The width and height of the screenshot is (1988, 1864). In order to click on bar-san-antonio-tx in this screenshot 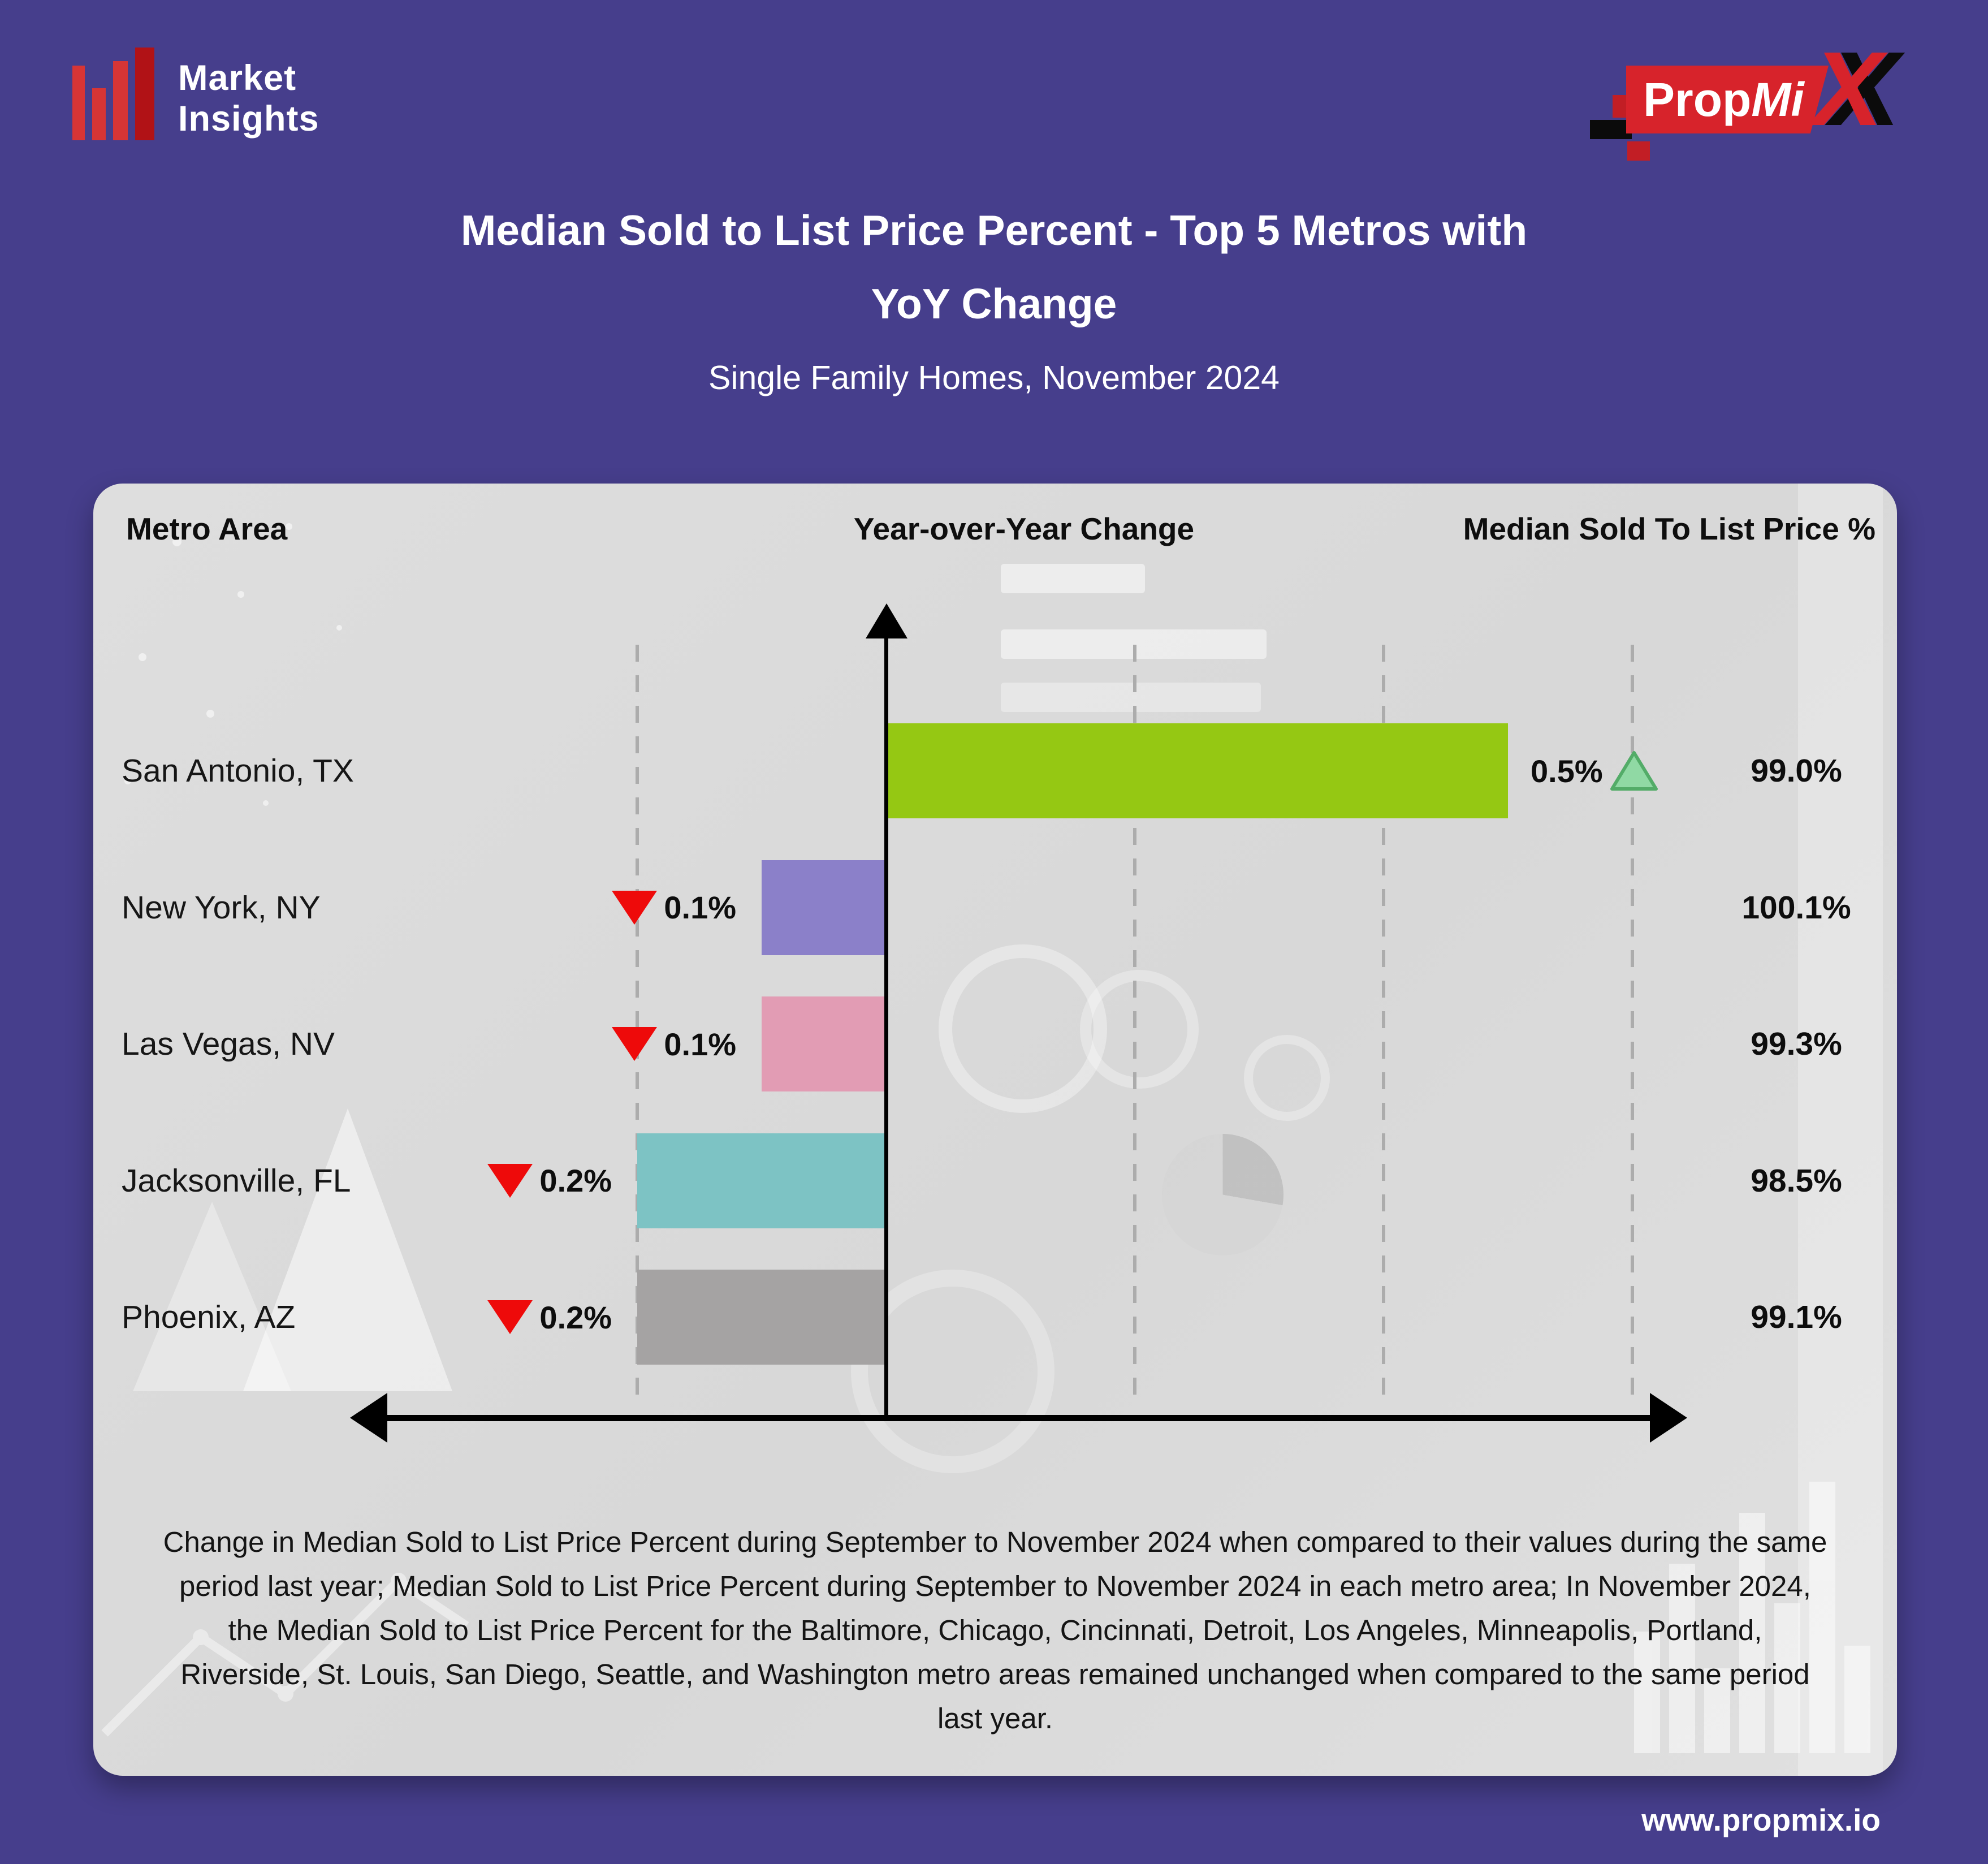, I will do `click(1197, 770)`.